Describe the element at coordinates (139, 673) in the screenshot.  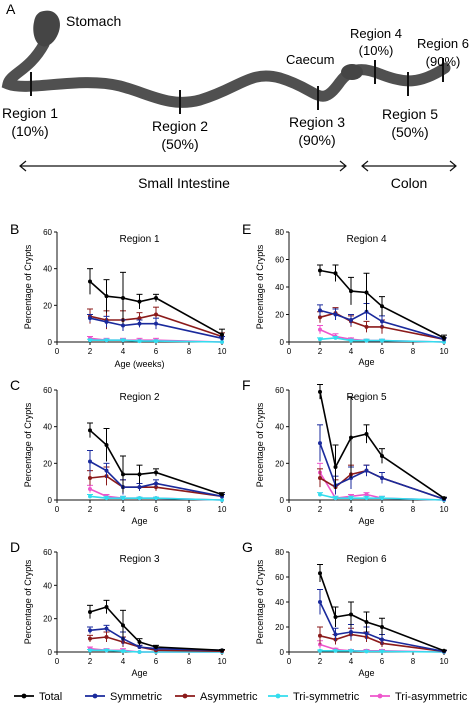
I see `x-axis-label-d: Age` at that location.